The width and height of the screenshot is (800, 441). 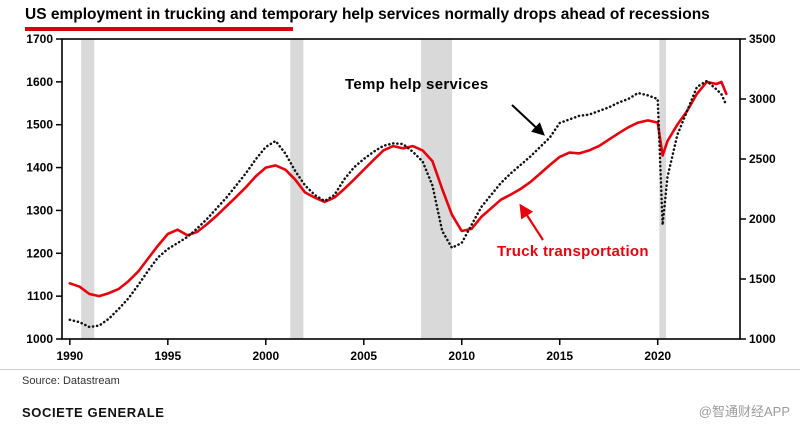 What do you see at coordinates (417, 84) in the screenshot?
I see `annotation-temp-help-services: Temp help services` at bounding box center [417, 84].